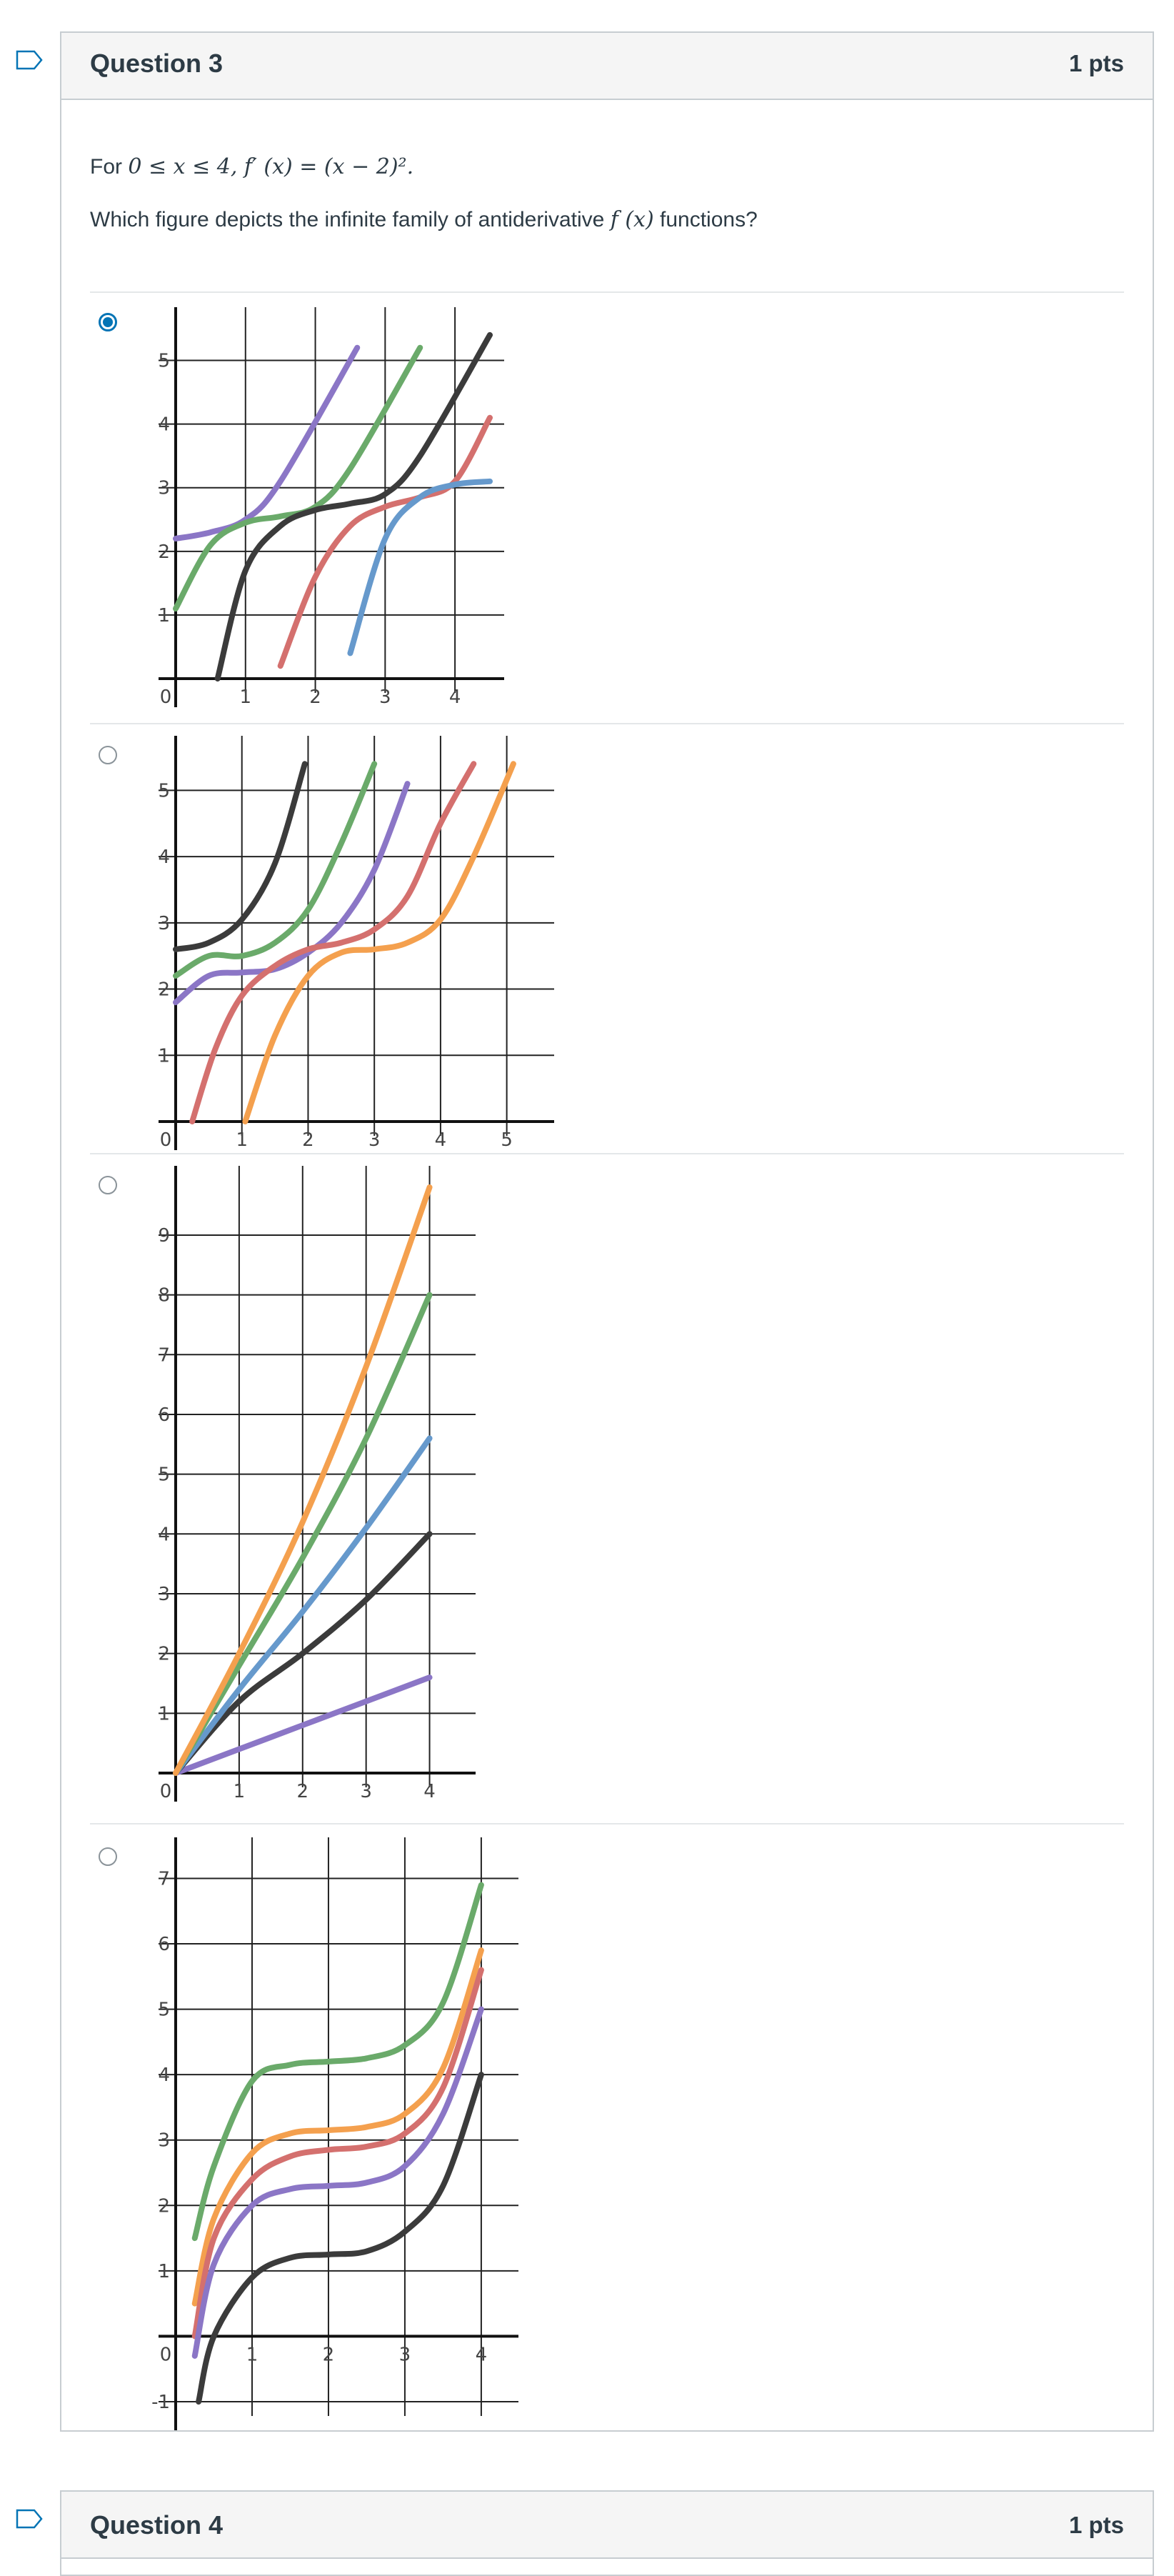  I want to click on answer-option-1-radio, so click(108, 322).